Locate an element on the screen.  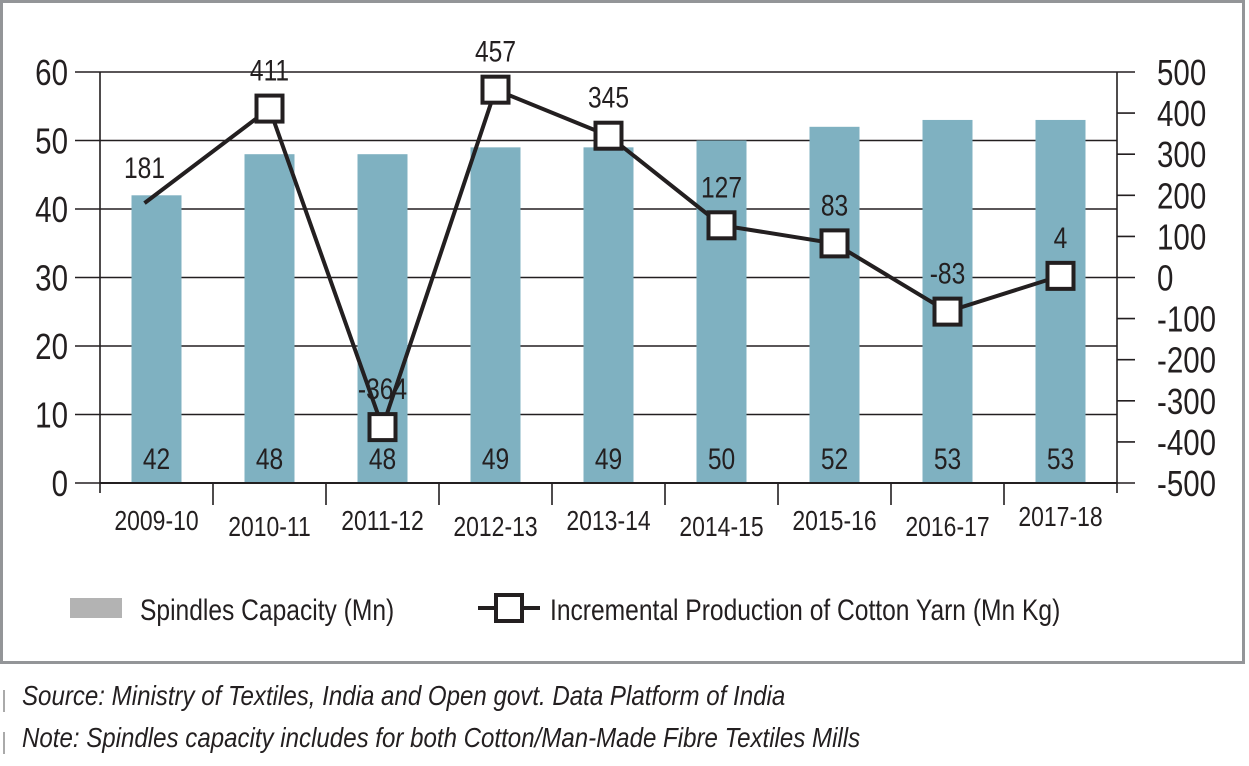
x-axis-category-label: 2017-18 is located at coordinates (1060, 517).